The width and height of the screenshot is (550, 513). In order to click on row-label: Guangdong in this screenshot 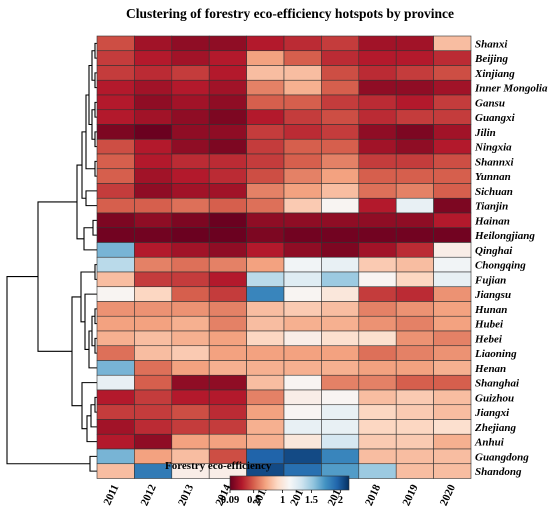, I will do `click(502, 457)`.